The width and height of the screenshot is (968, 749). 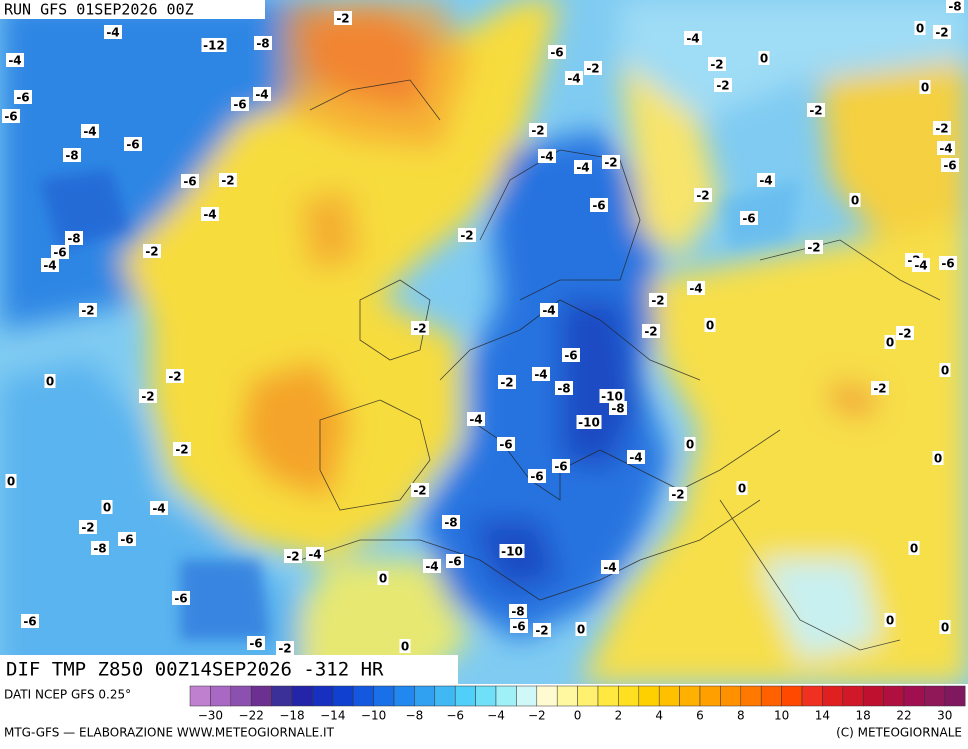 I want to click on colorbar-source: DATI NCEP GFS 0.25°, so click(x=67, y=695).